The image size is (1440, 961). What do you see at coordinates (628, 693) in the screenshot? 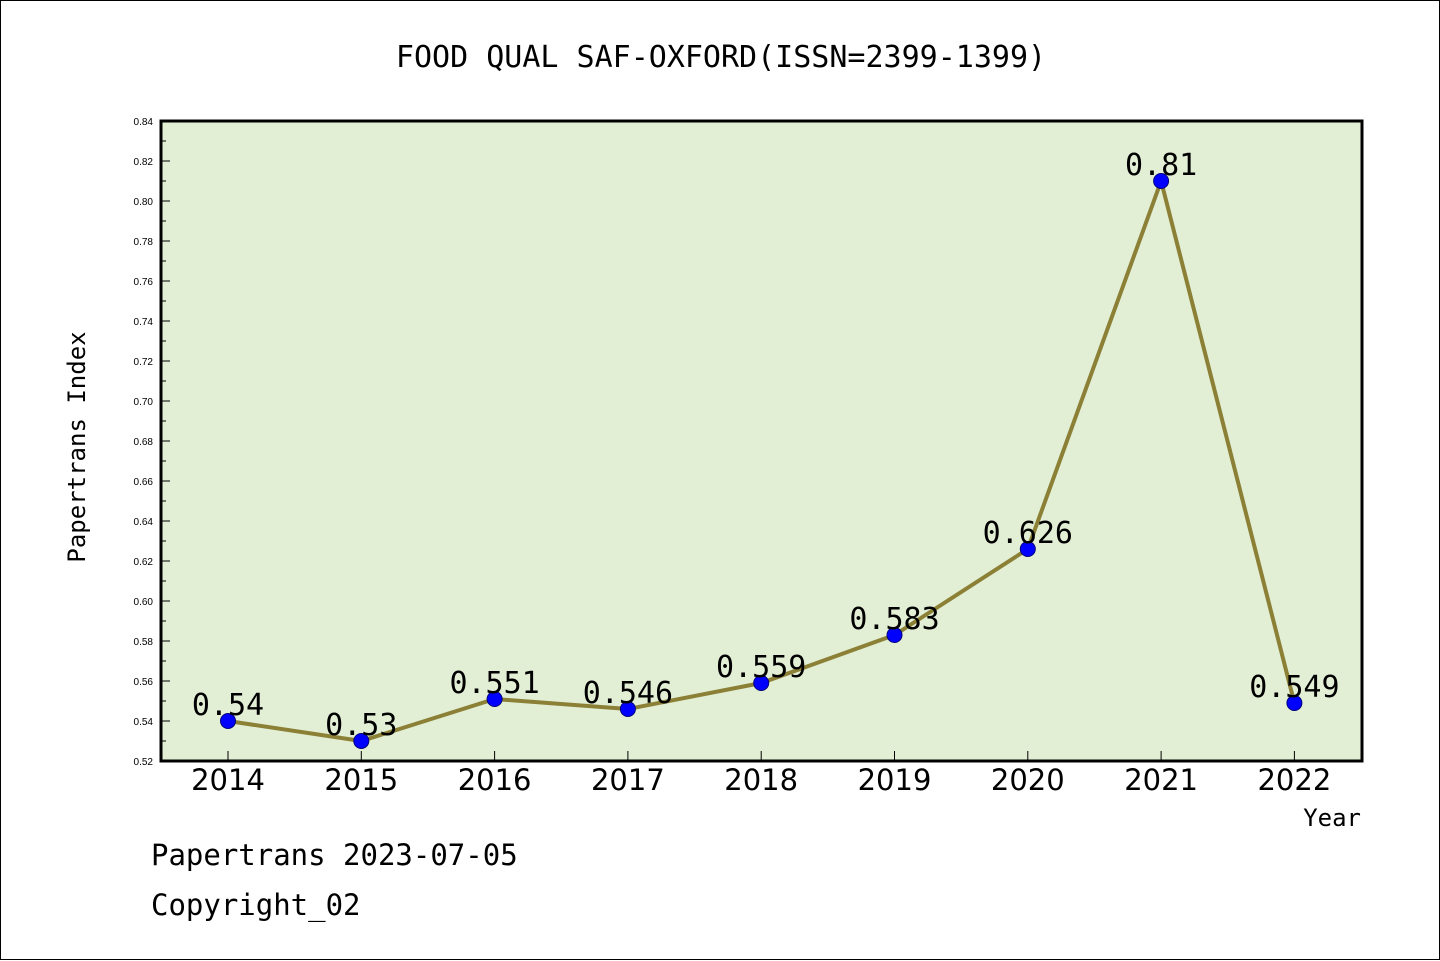
I see `data-label: 0.546` at bounding box center [628, 693].